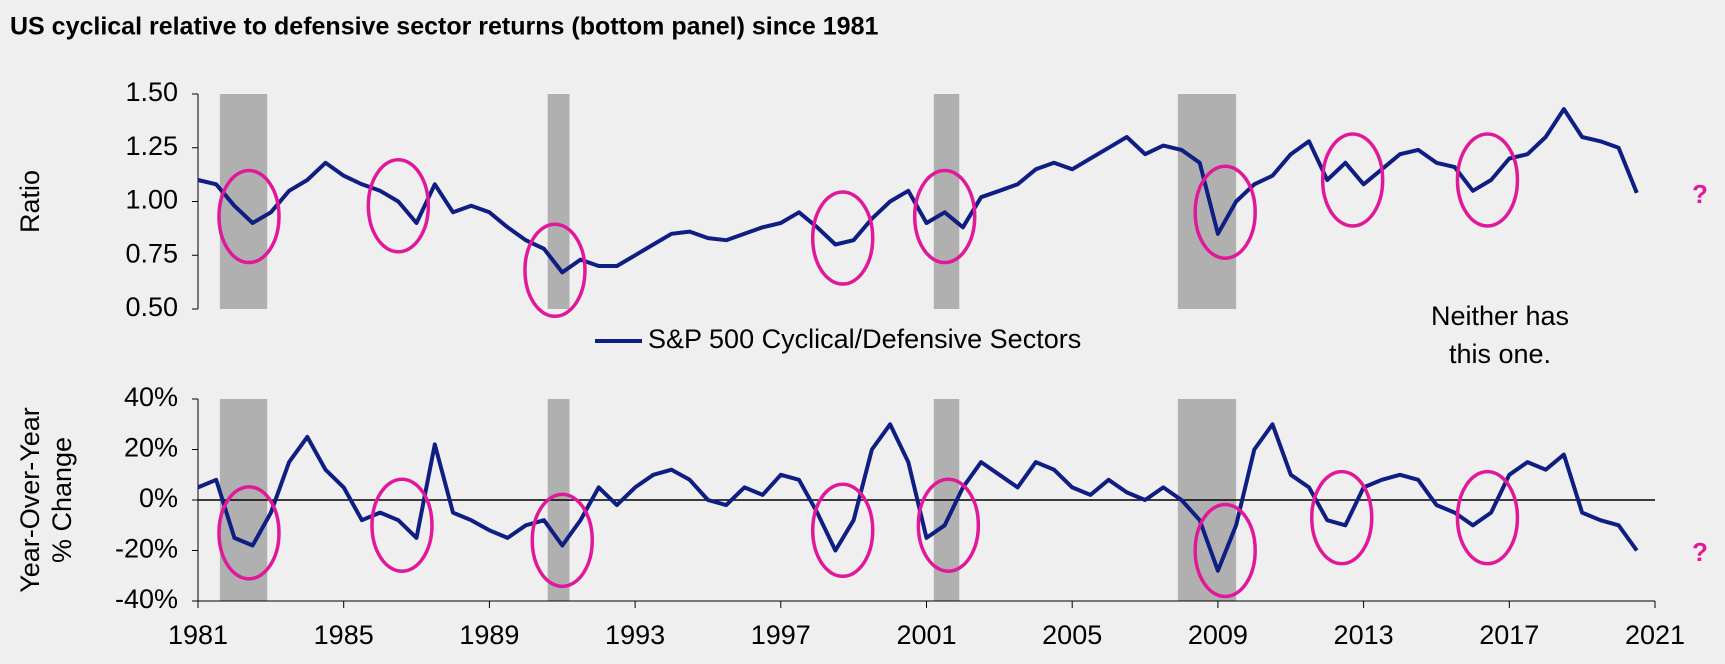  Describe the element at coordinates (1218, 635) in the screenshot. I see `x-tick-label: 2009` at that location.